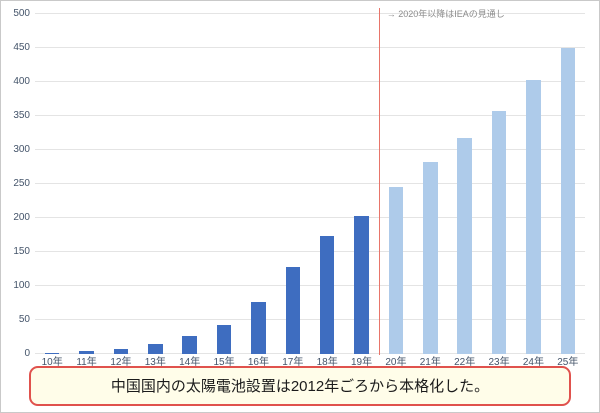  Describe the element at coordinates (21, 217) in the screenshot. I see `y-axis-label: 200` at that location.